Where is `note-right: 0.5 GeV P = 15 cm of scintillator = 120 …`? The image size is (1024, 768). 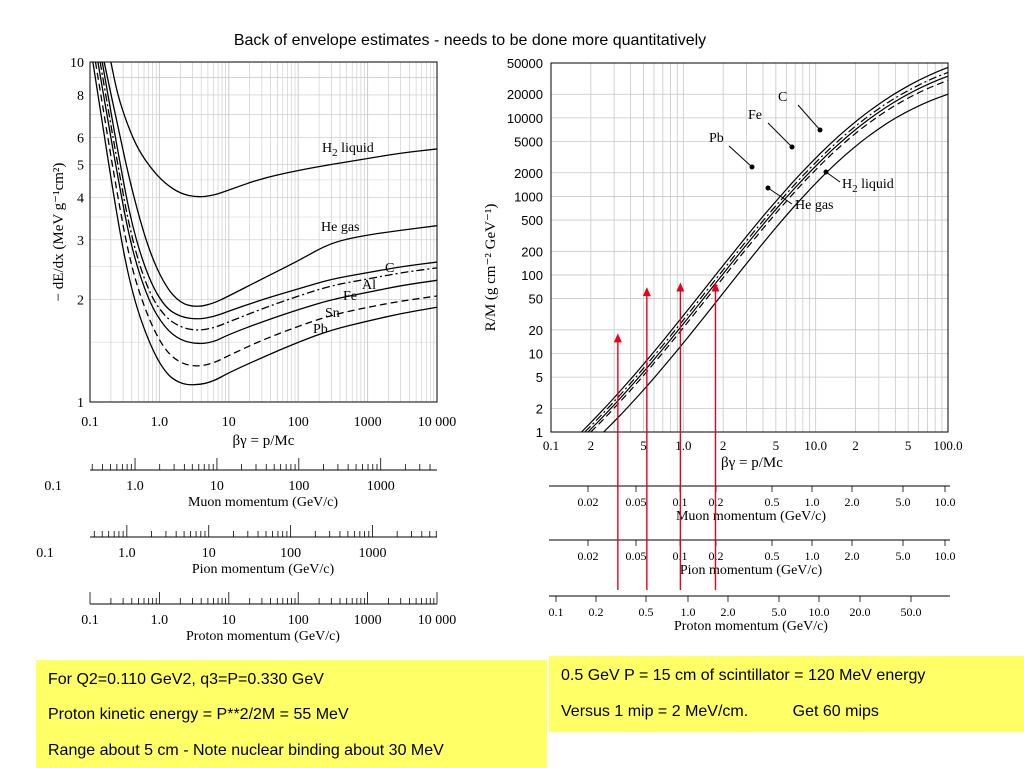 note-right: 0.5 GeV P = 15 cm of scintillator = 120 … is located at coordinates (786, 694).